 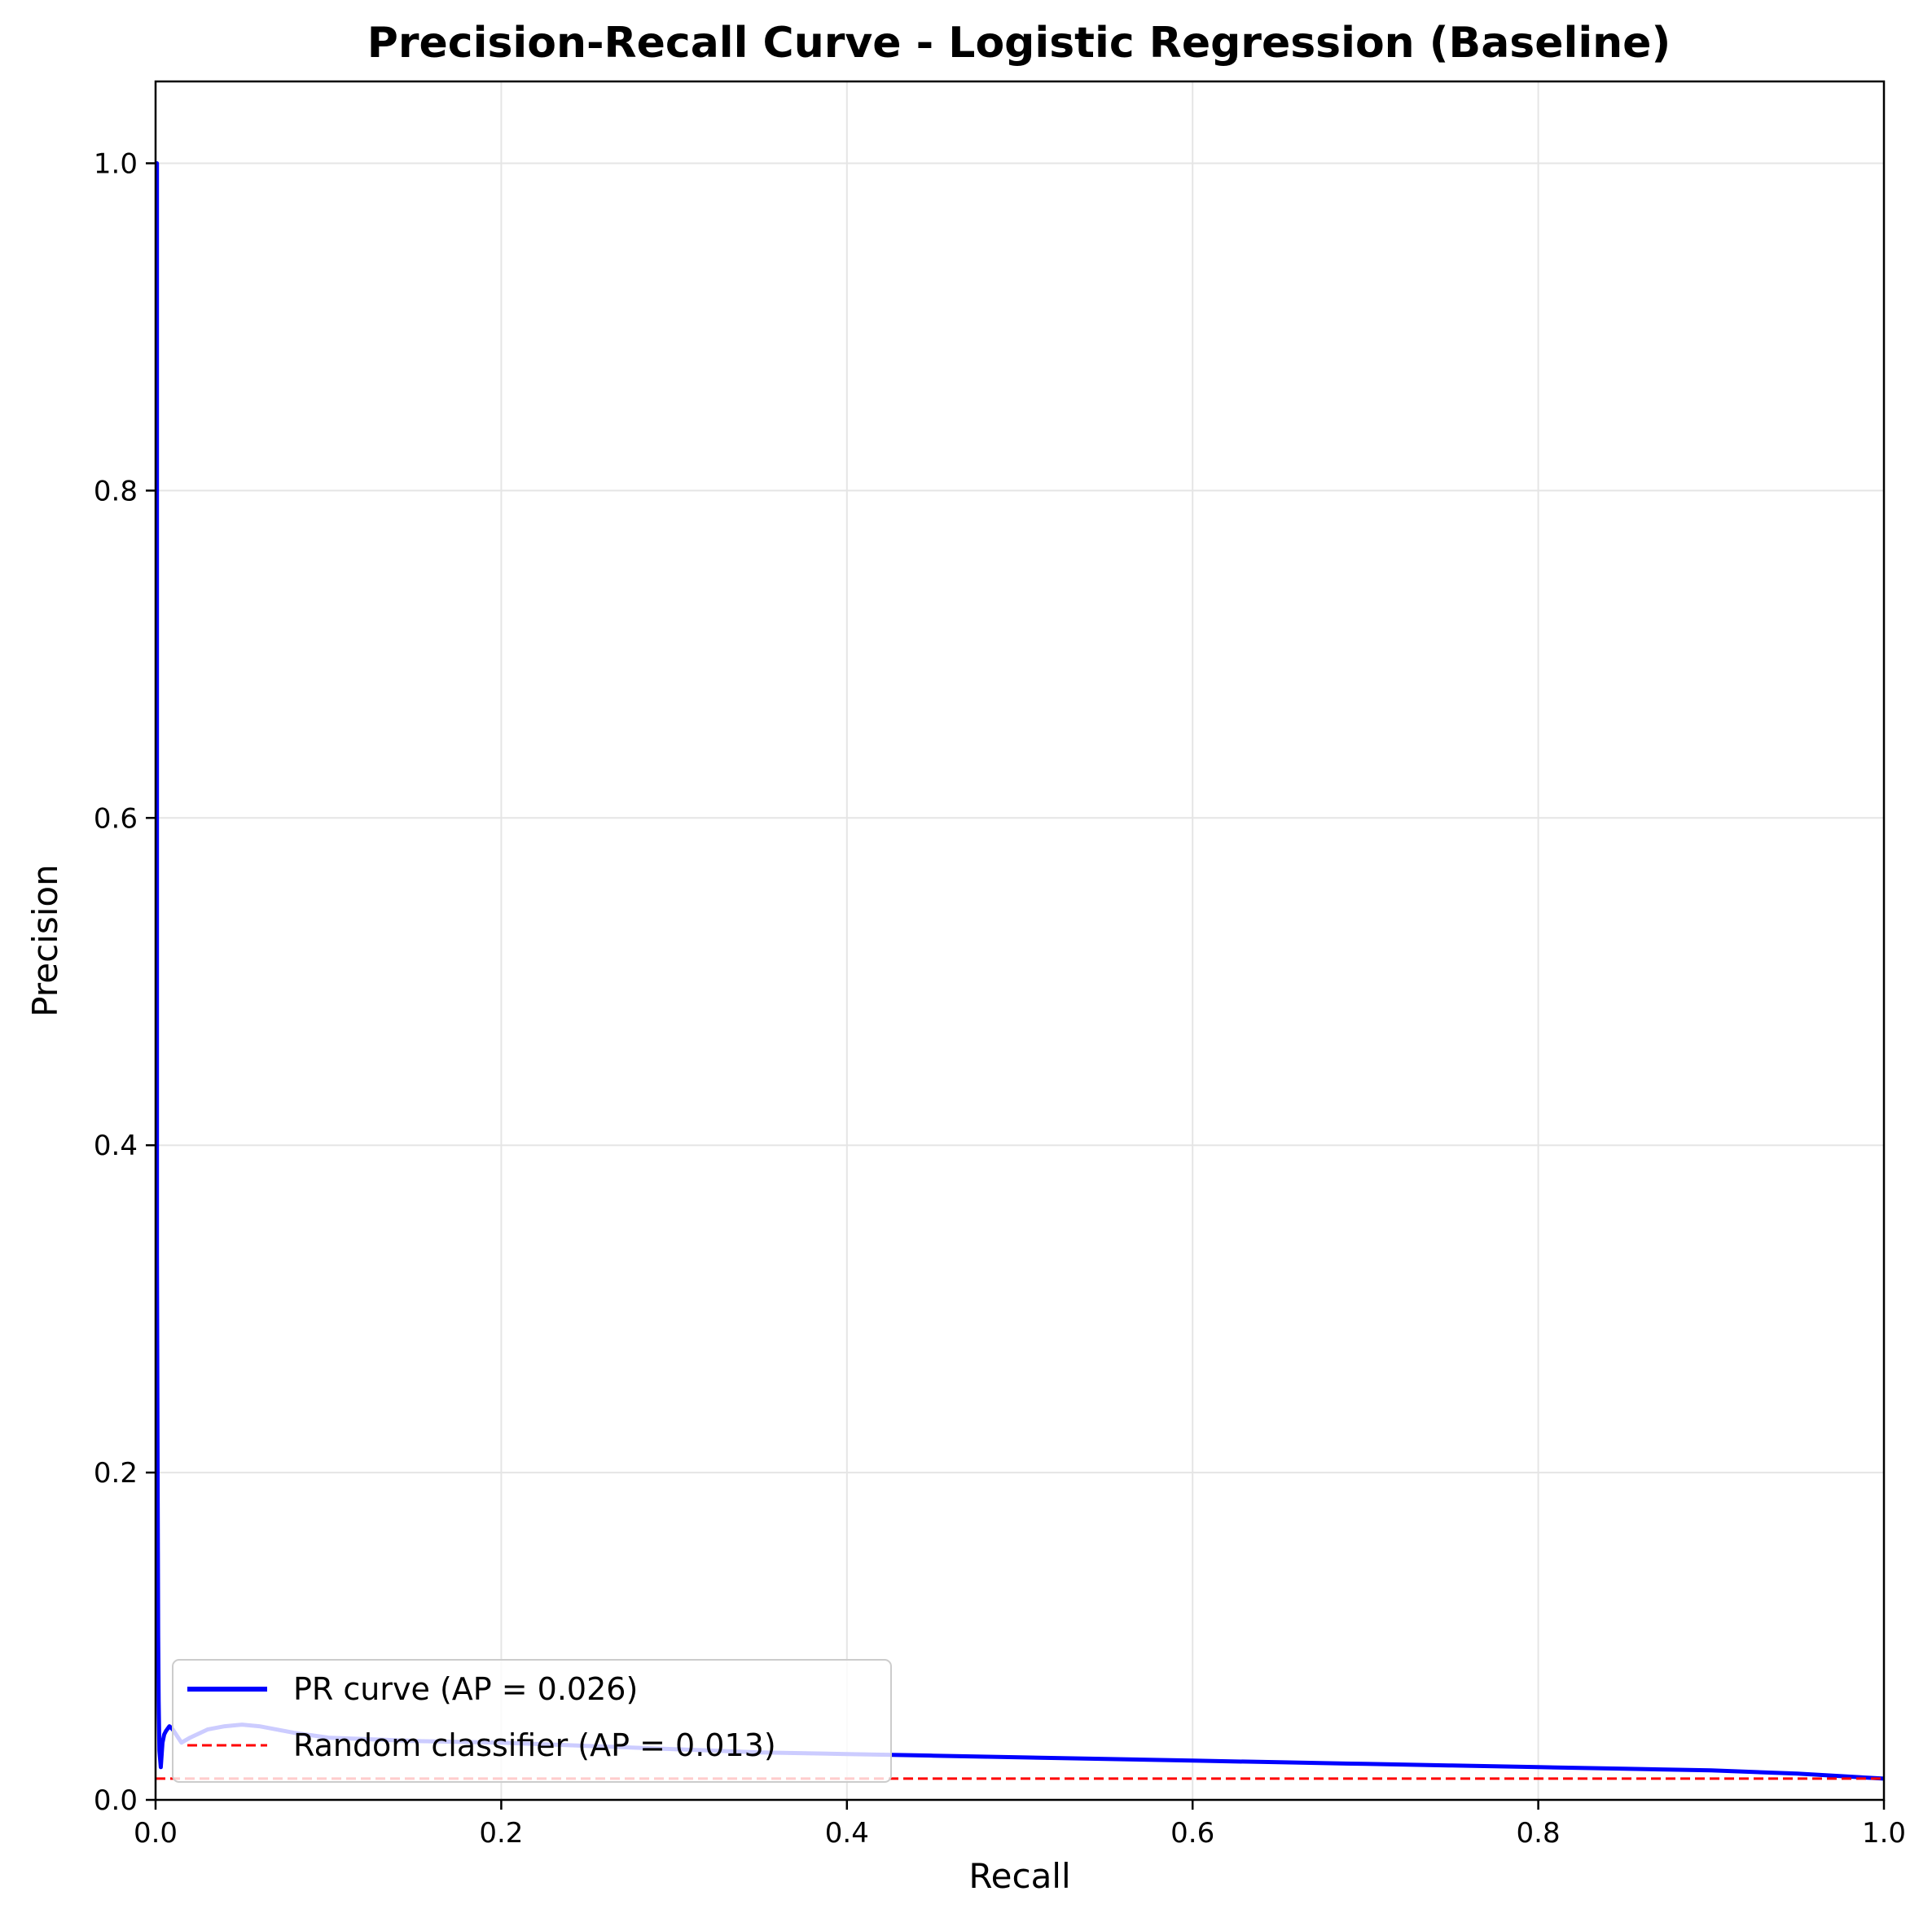 What do you see at coordinates (1019, 1876) in the screenshot?
I see `x-axis-label: Recall` at bounding box center [1019, 1876].